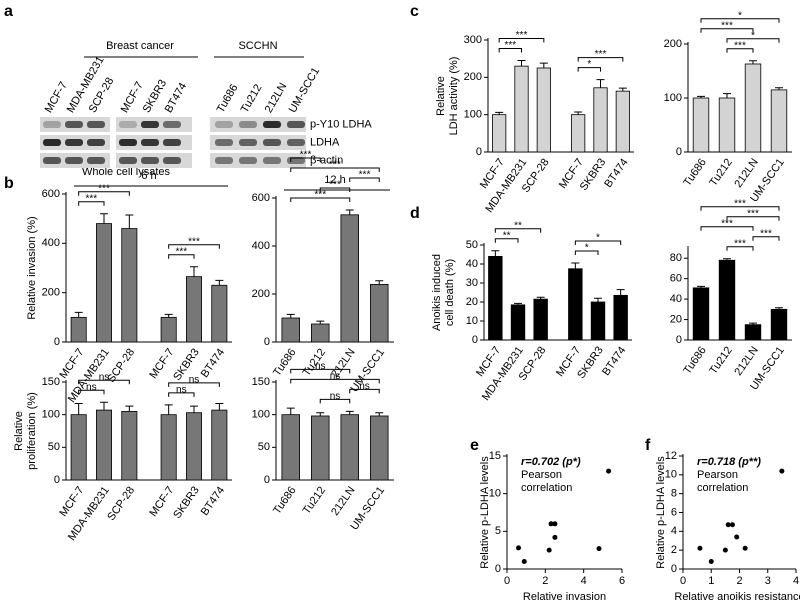 Image resolution: width=800 pixels, height=616 pixels. I want to click on x-tick-label: SKBR3, so click(186, 503).